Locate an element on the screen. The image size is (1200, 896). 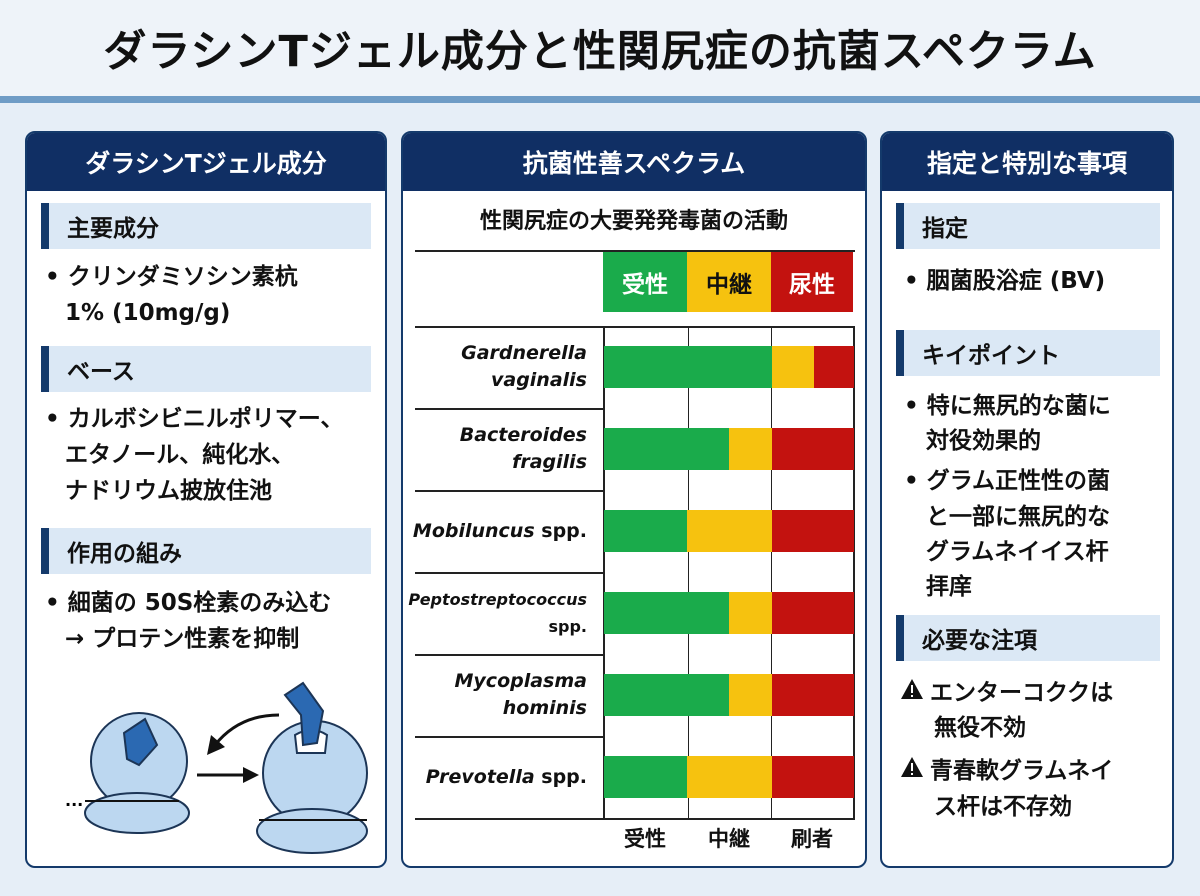
legend-resistant: 尿性 is located at coordinates (812, 282).